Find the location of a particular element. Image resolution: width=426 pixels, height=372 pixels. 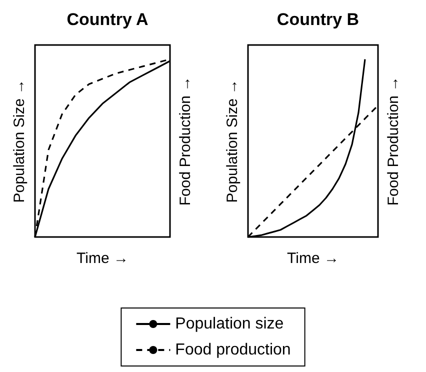

legend-label: Population size is located at coordinates (229, 324).